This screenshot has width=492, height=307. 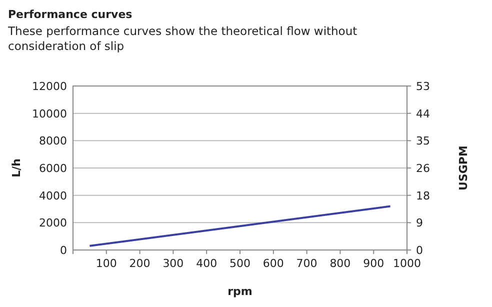 I want to click on x-tick-label: 800, so click(x=340, y=263).